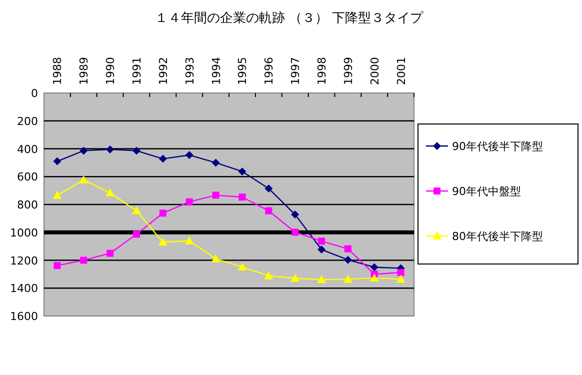 This screenshot has width=582, height=375. I want to click on chart-title: １４年間の企業の軌跡 （３） 下降型３タイプ, so click(289, 18).